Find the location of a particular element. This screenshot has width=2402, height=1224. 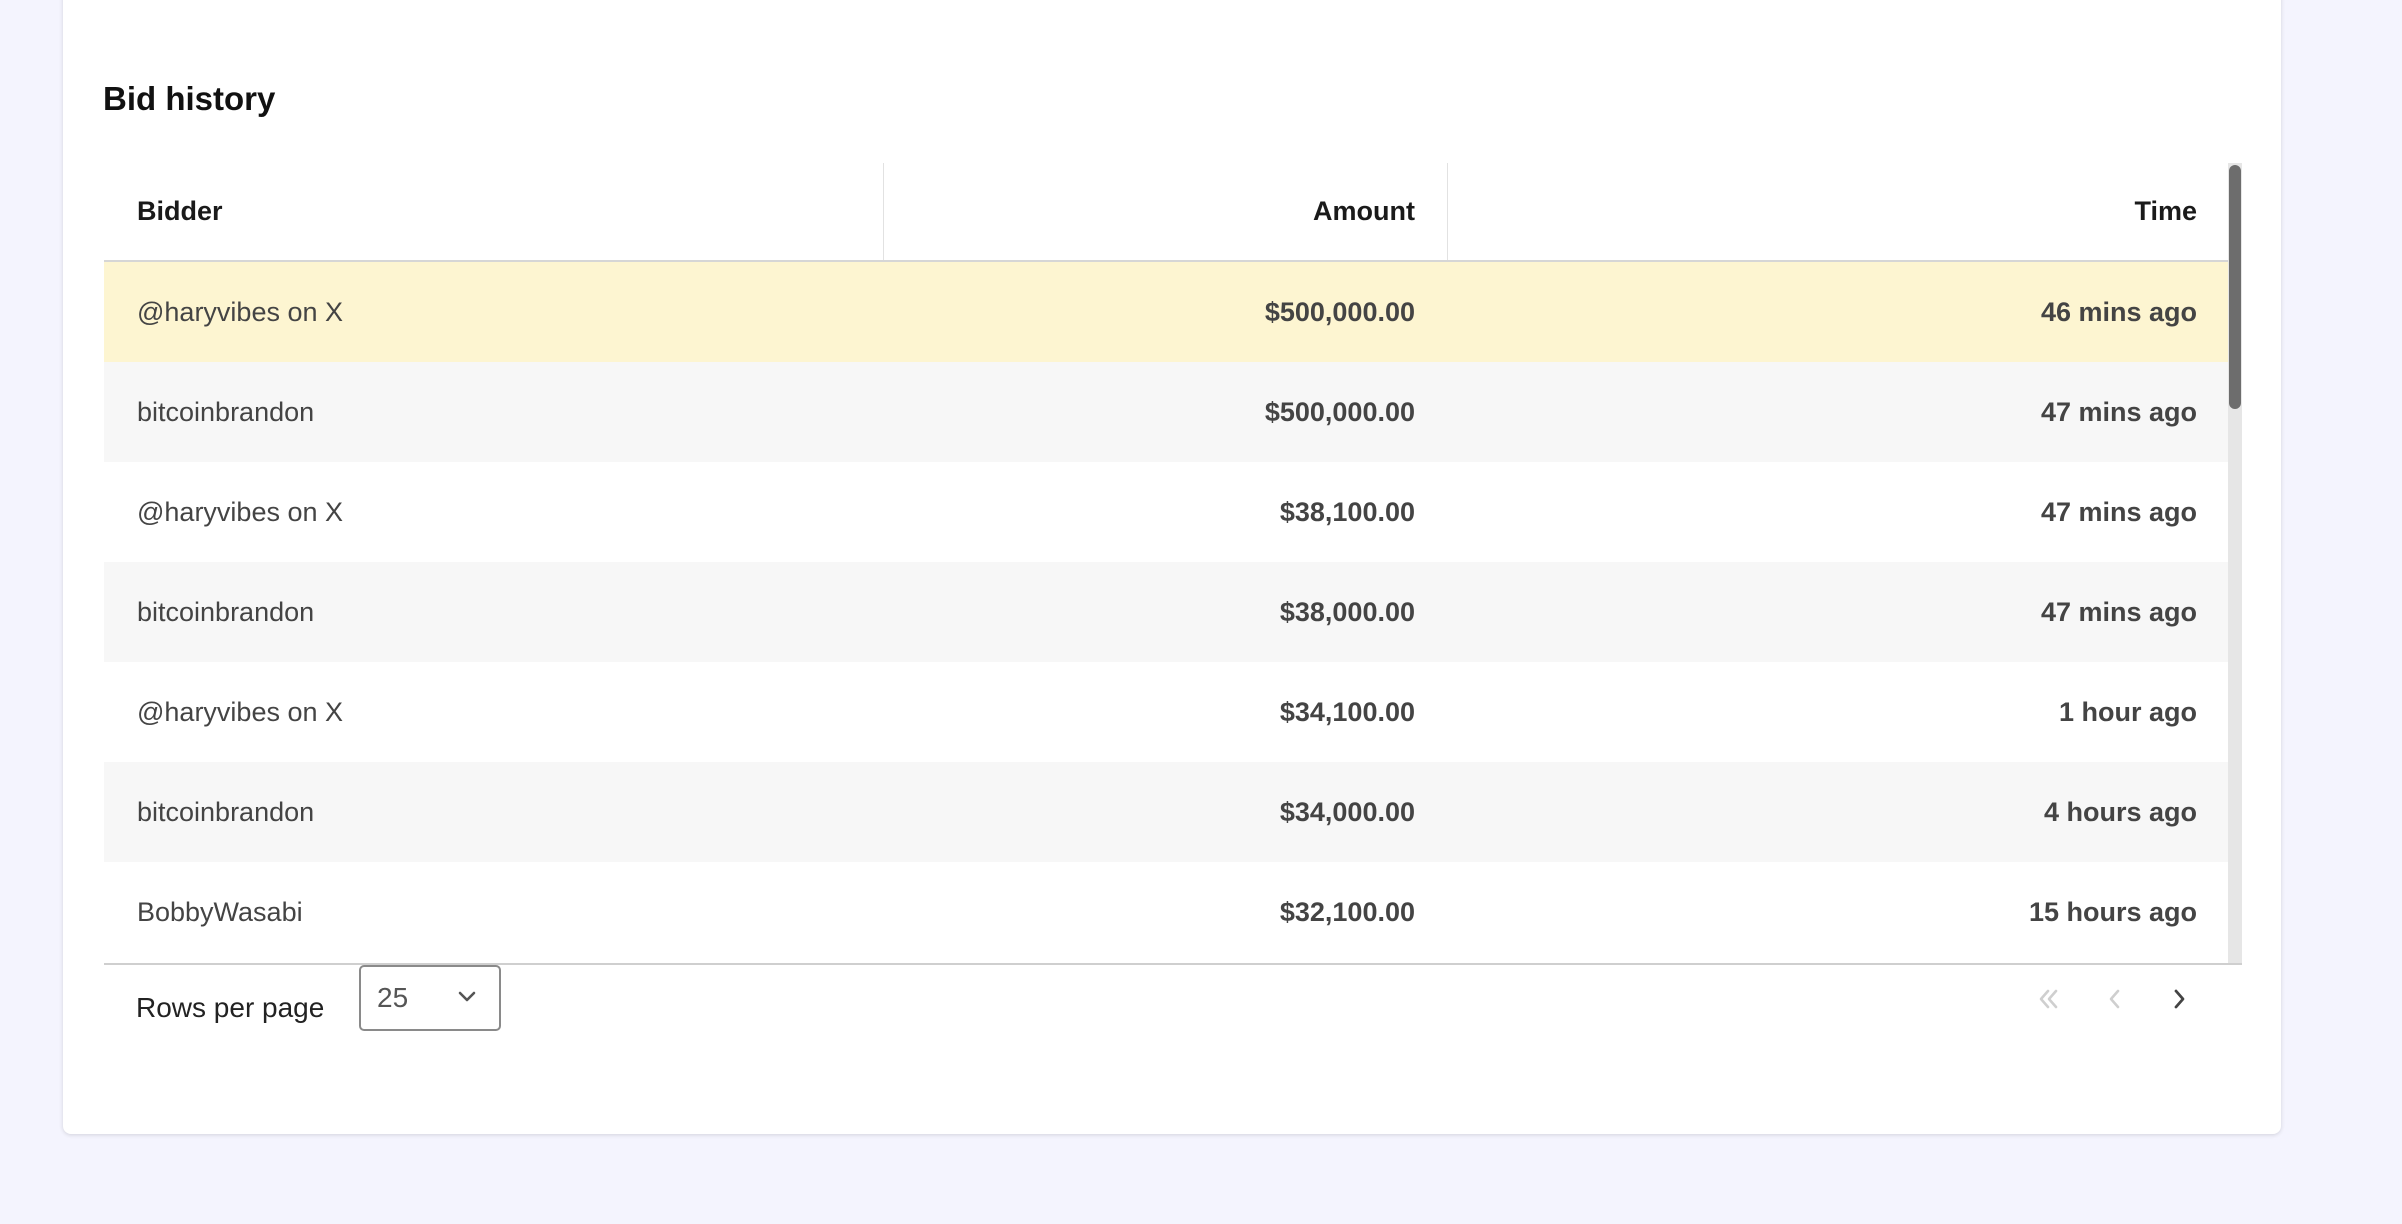

rows-per-page-select: 25 is located at coordinates (430, 998).